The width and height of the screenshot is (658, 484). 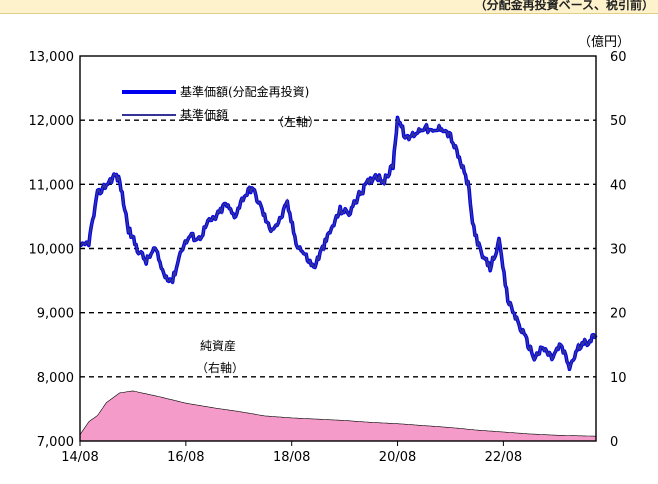 I want to click on annotation-left-axis: （左軸）, so click(x=296, y=121).